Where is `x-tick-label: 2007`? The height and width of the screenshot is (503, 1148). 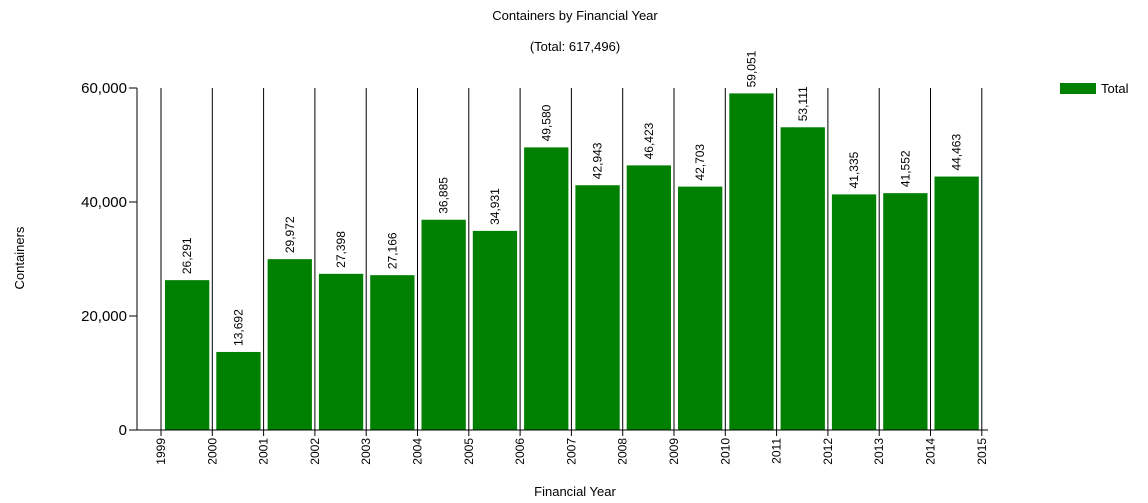
x-tick-label: 2007 is located at coordinates (571, 451).